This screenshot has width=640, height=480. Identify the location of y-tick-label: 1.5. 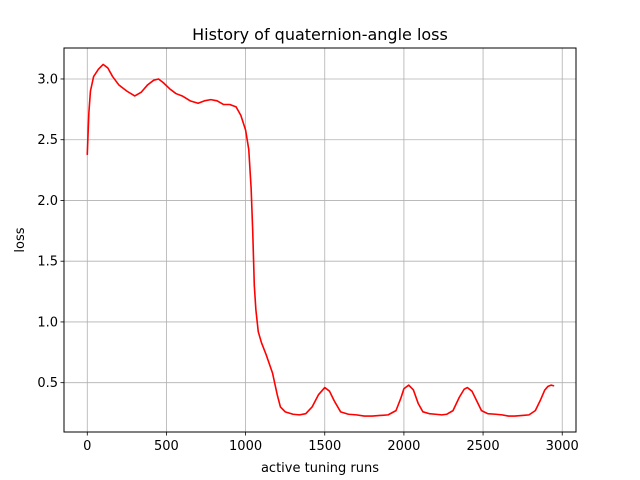
(47, 262).